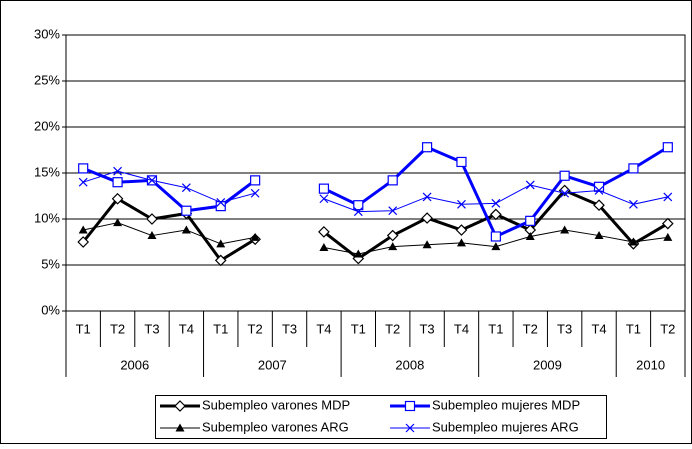 This screenshot has height=449, width=692. Describe the element at coordinates (50, 263) in the screenshot. I see `y-tick-label: 5%` at that location.